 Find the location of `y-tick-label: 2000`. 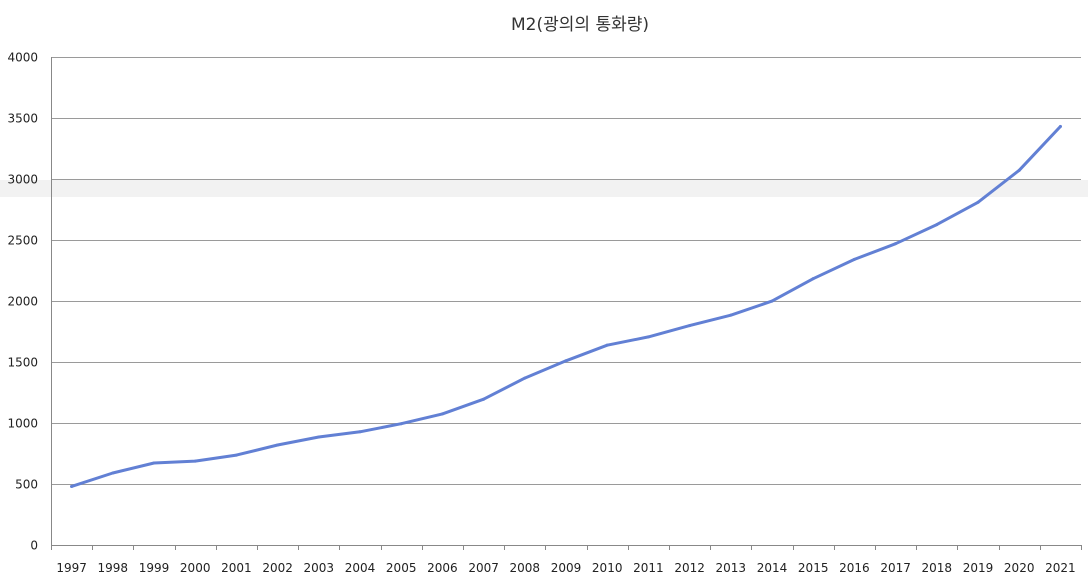

y-tick-label: 2000 is located at coordinates (22, 302).